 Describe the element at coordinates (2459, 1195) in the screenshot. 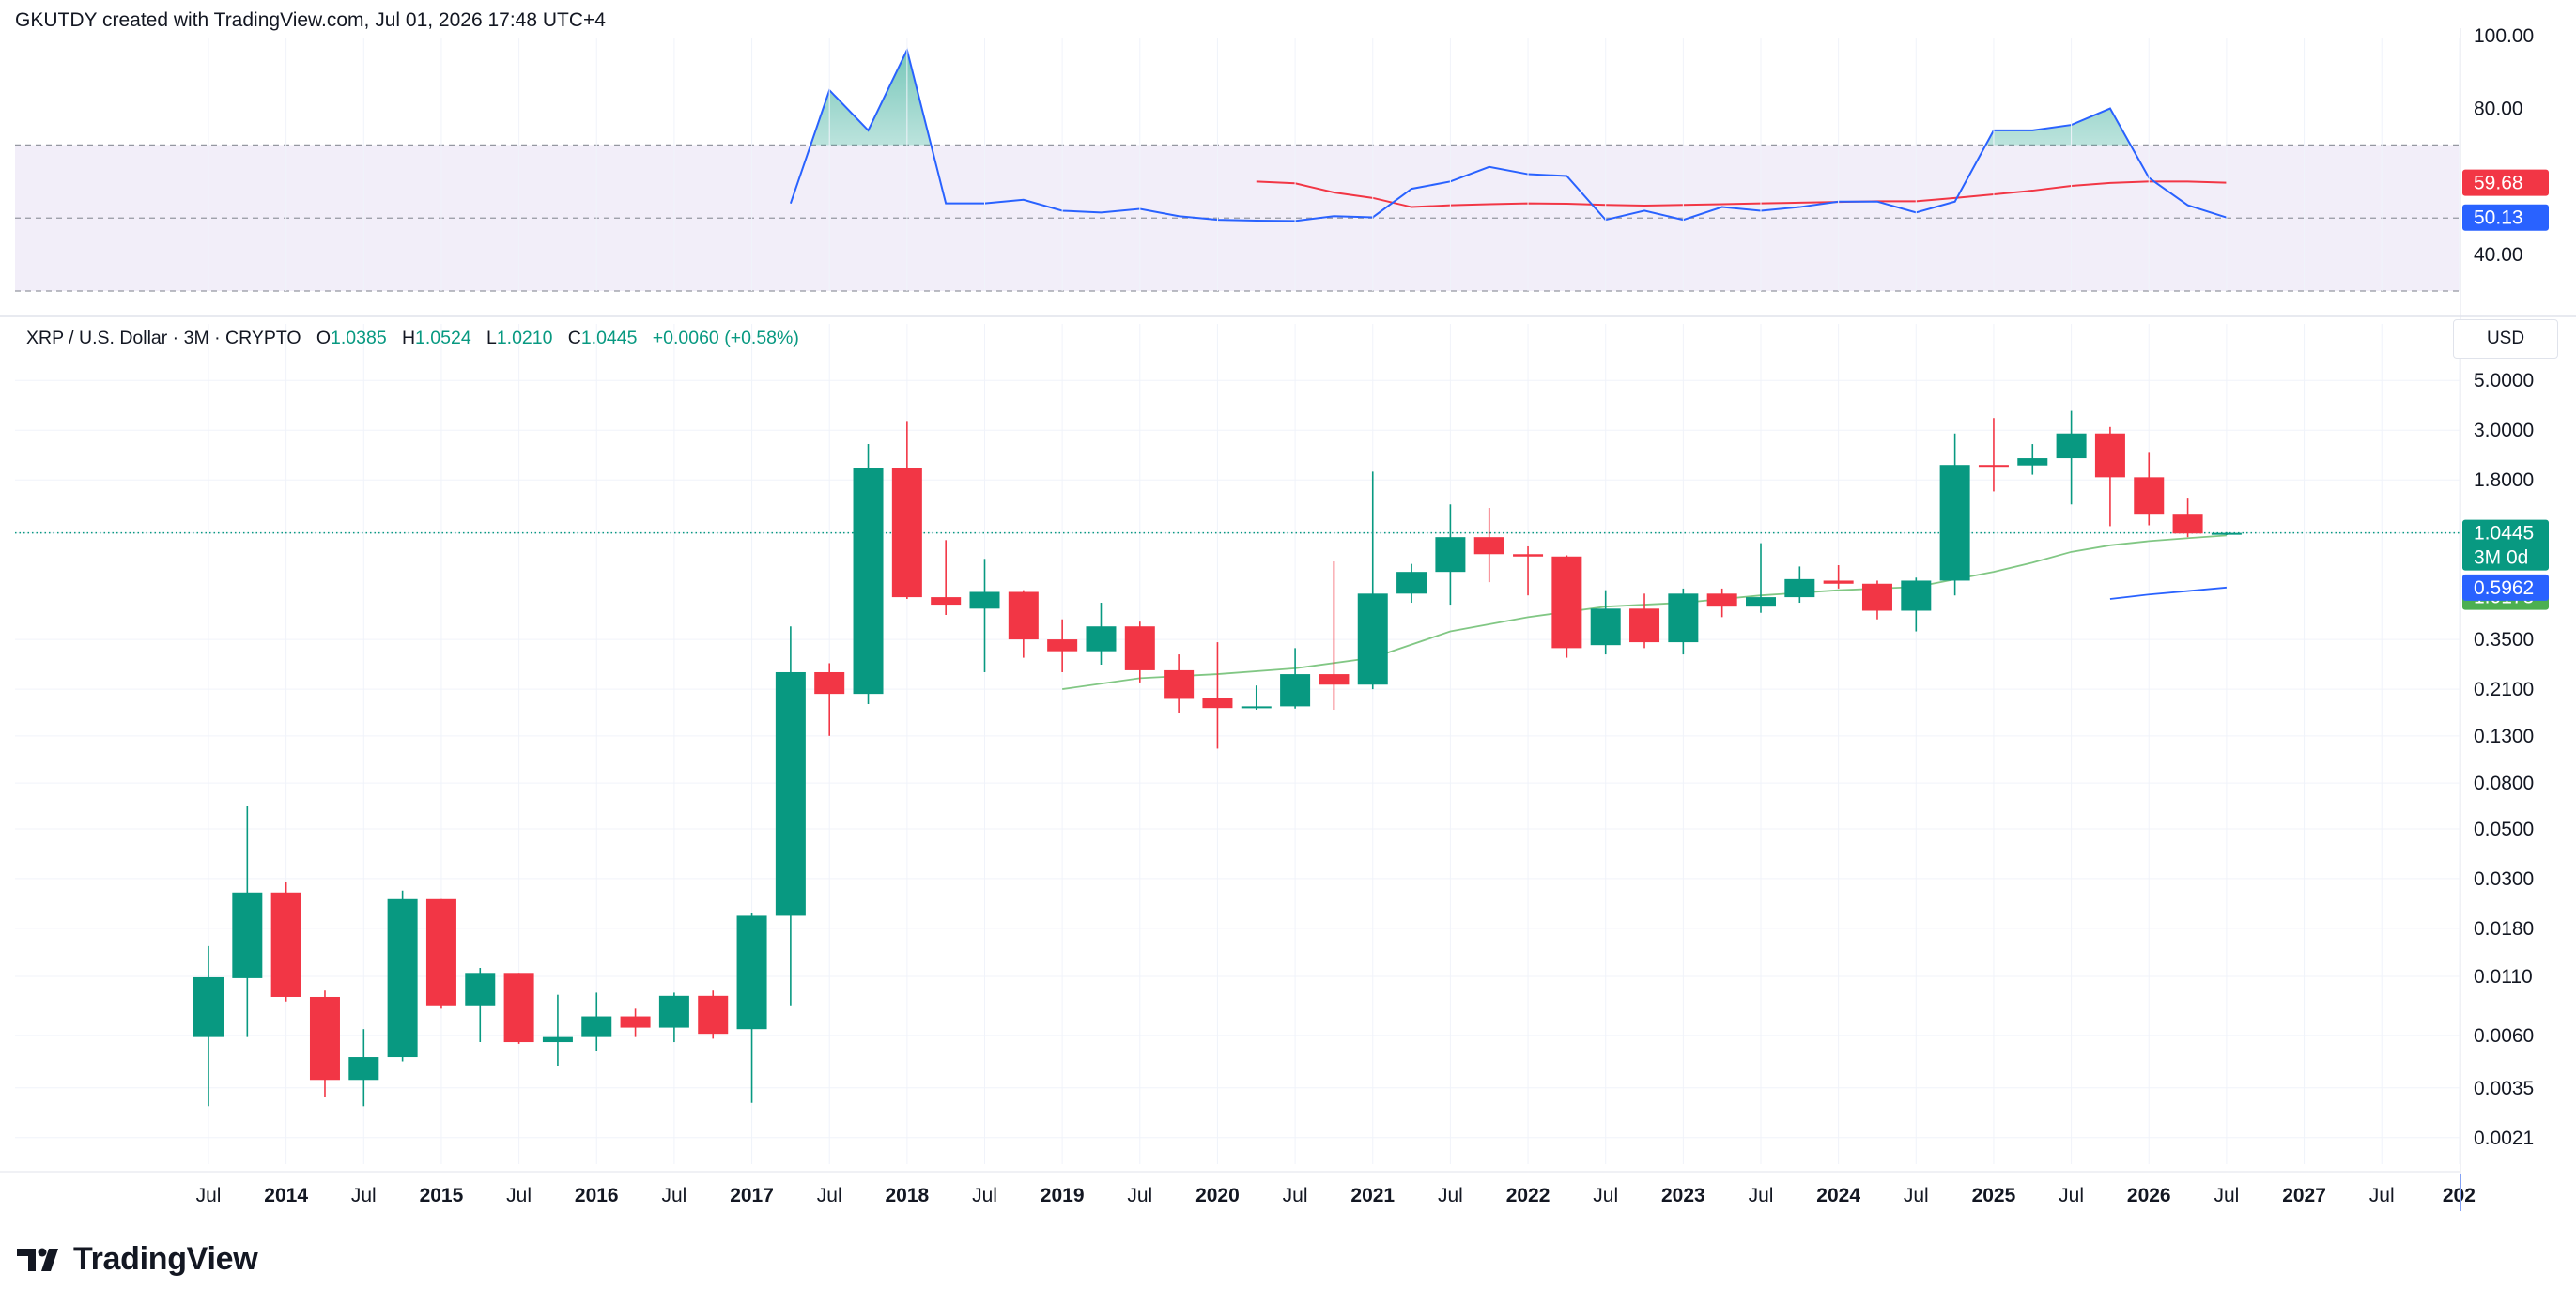

I see `x-tick-label: 202` at that location.